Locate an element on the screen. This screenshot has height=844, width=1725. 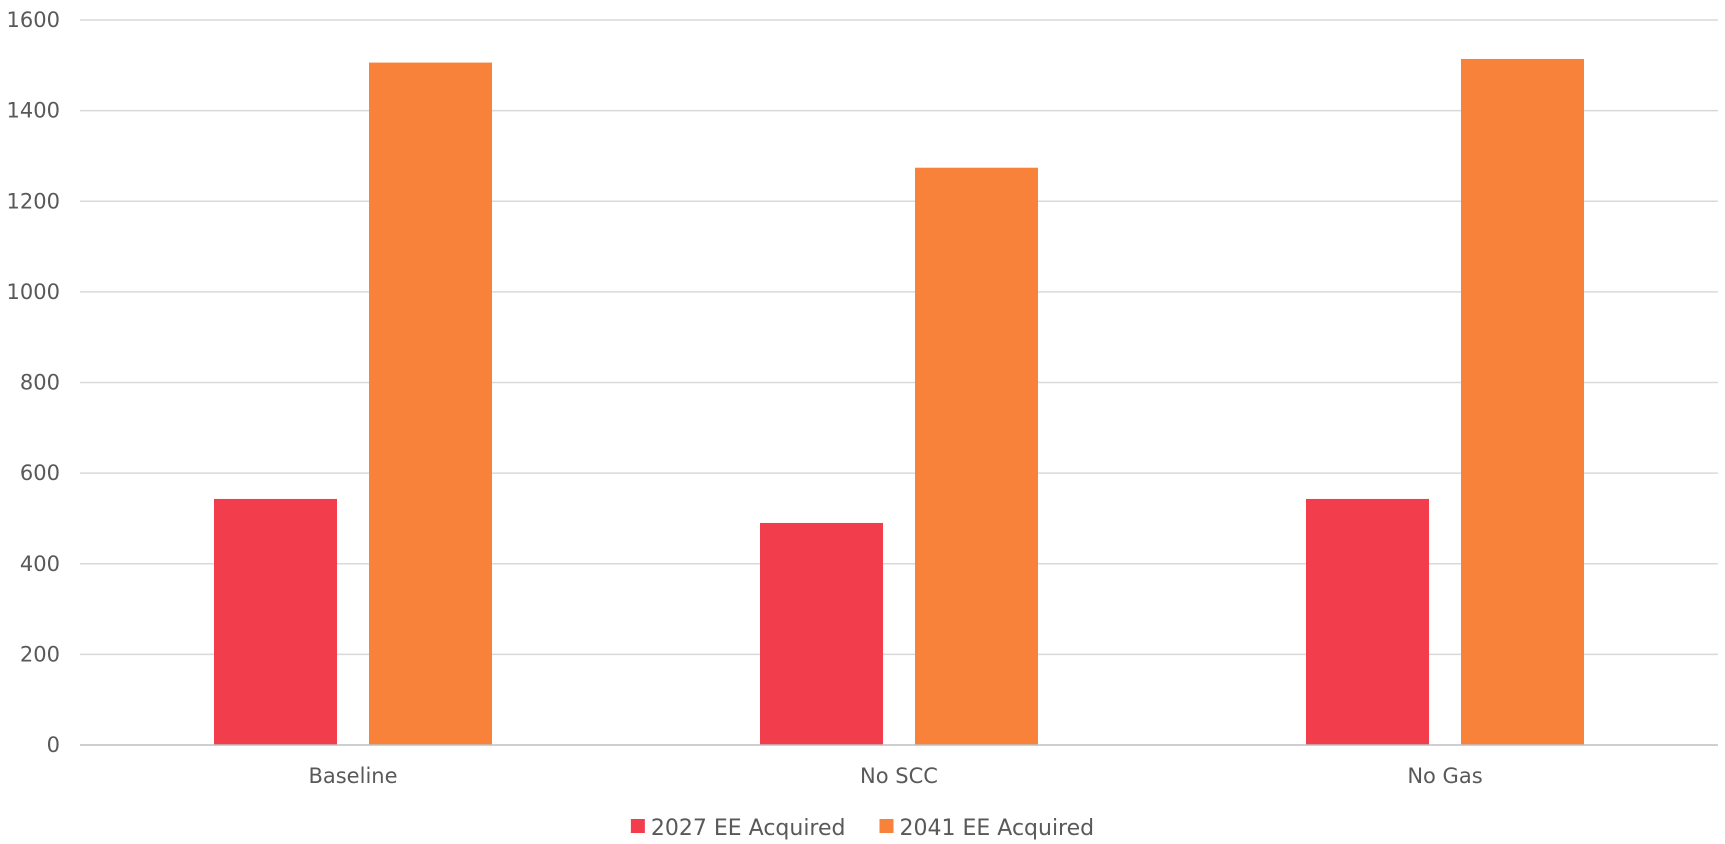
y-tick-label: 0 is located at coordinates (53, 745).